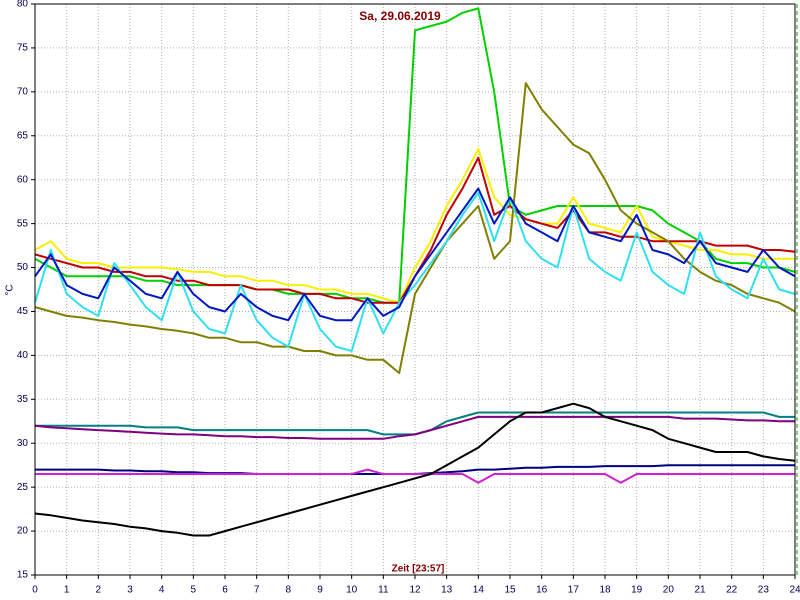 The height and width of the screenshot is (600, 800). What do you see at coordinates (23, 575) in the screenshot?
I see `y-tick-label: 15` at bounding box center [23, 575].